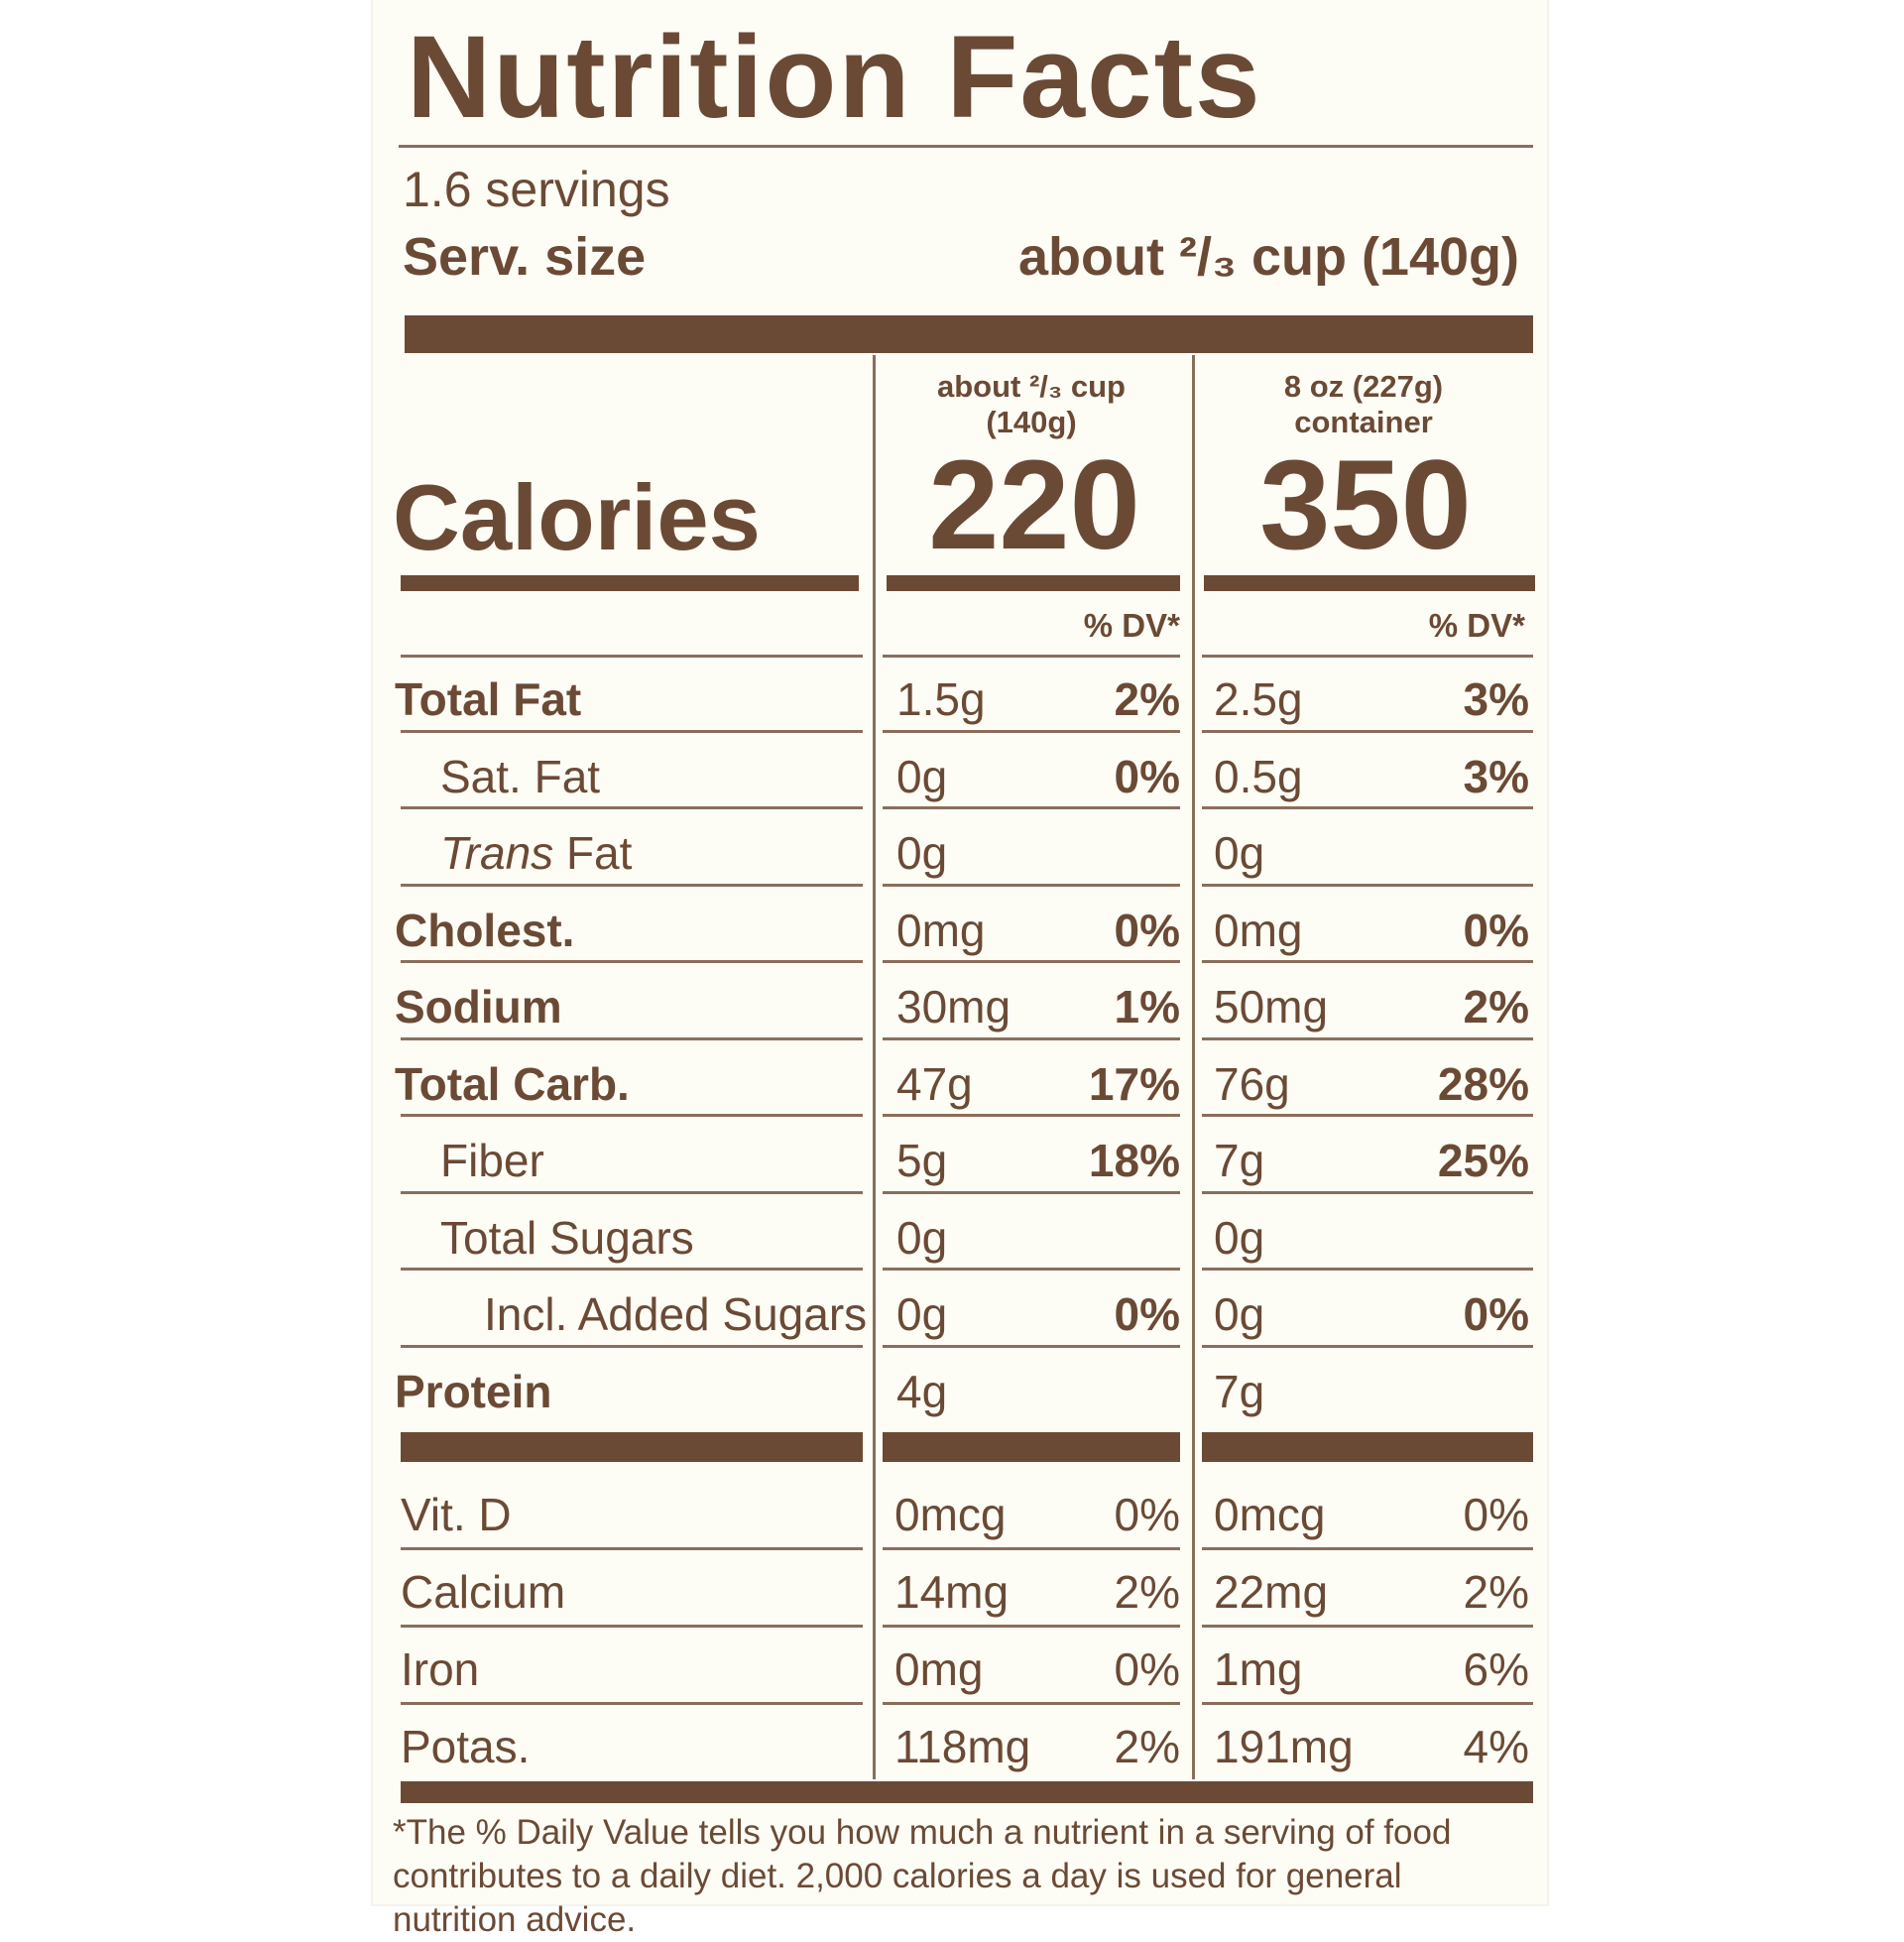 The image size is (1904, 1942). What do you see at coordinates (1483, 1160) in the screenshot?
I see `nutrient-dv-col2: 25%` at bounding box center [1483, 1160].